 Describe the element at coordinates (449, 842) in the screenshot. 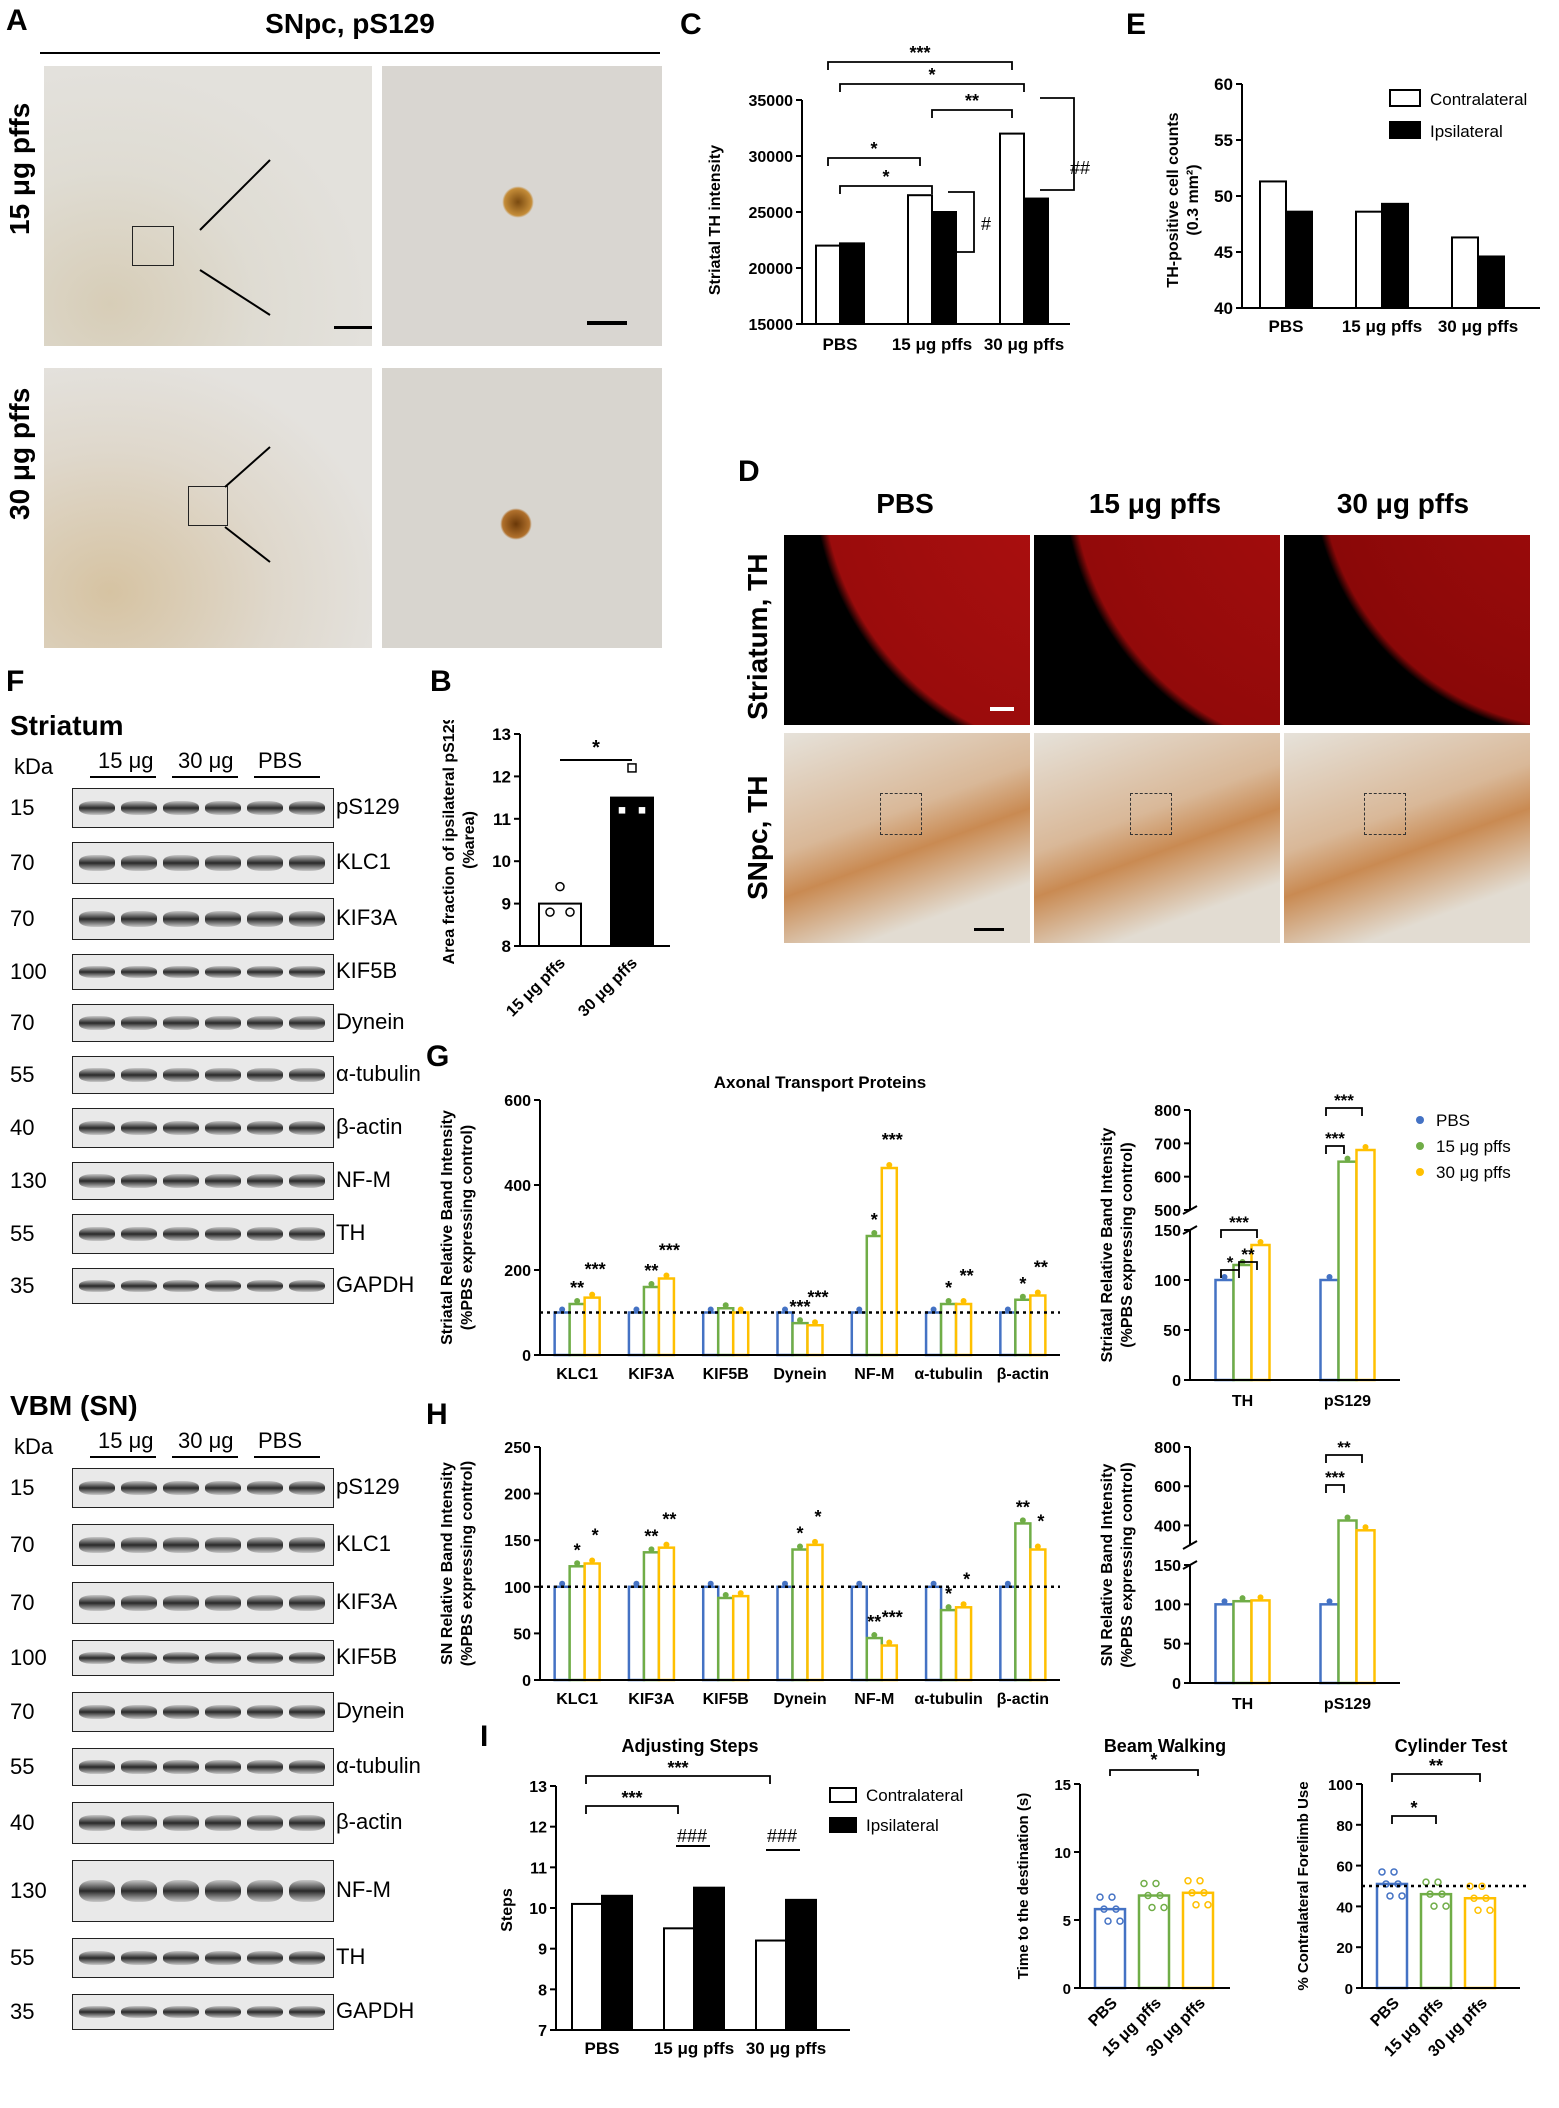

I see `y-axis-label: Area fraction of ipsilateral pS129` at that location.